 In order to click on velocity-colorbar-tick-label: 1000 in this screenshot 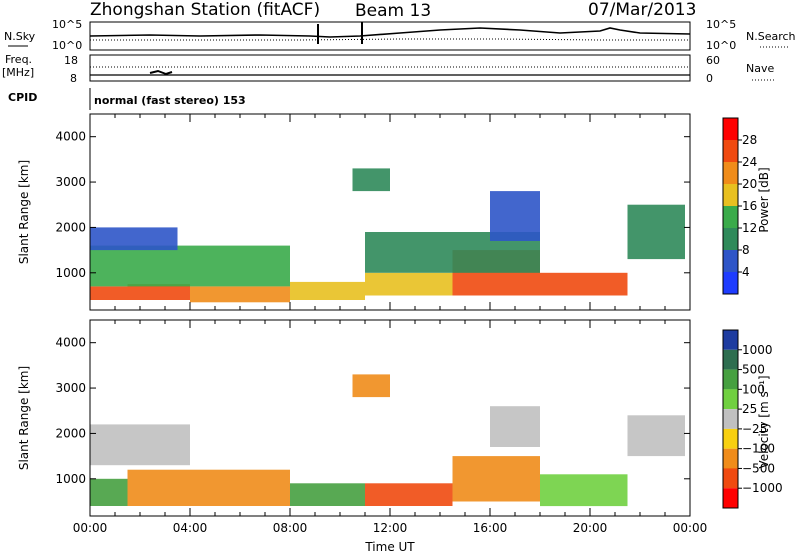, I will do `click(757, 350)`.